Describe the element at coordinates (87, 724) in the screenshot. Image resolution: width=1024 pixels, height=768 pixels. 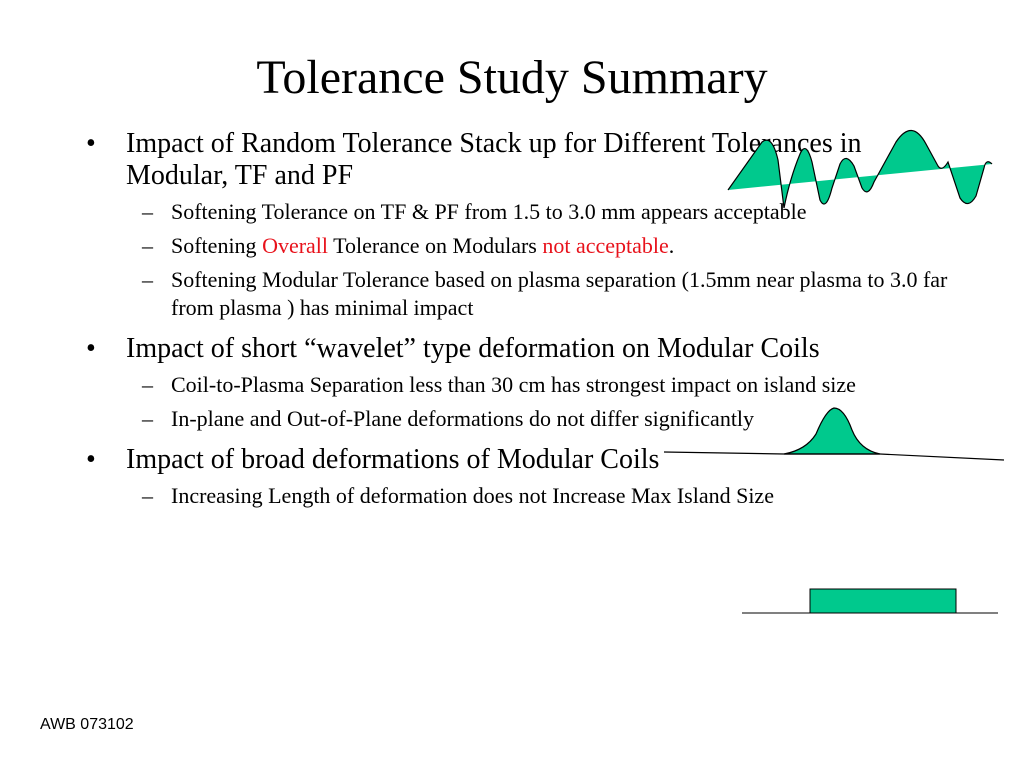
I see `footer-id: AWB 073102` at that location.